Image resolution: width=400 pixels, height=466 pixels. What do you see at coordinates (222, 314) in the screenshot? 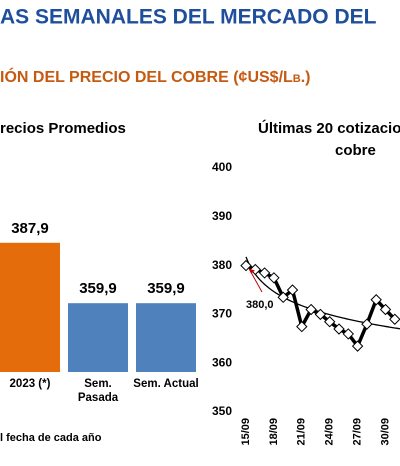
I see `y-tick-label: 370` at bounding box center [222, 314].